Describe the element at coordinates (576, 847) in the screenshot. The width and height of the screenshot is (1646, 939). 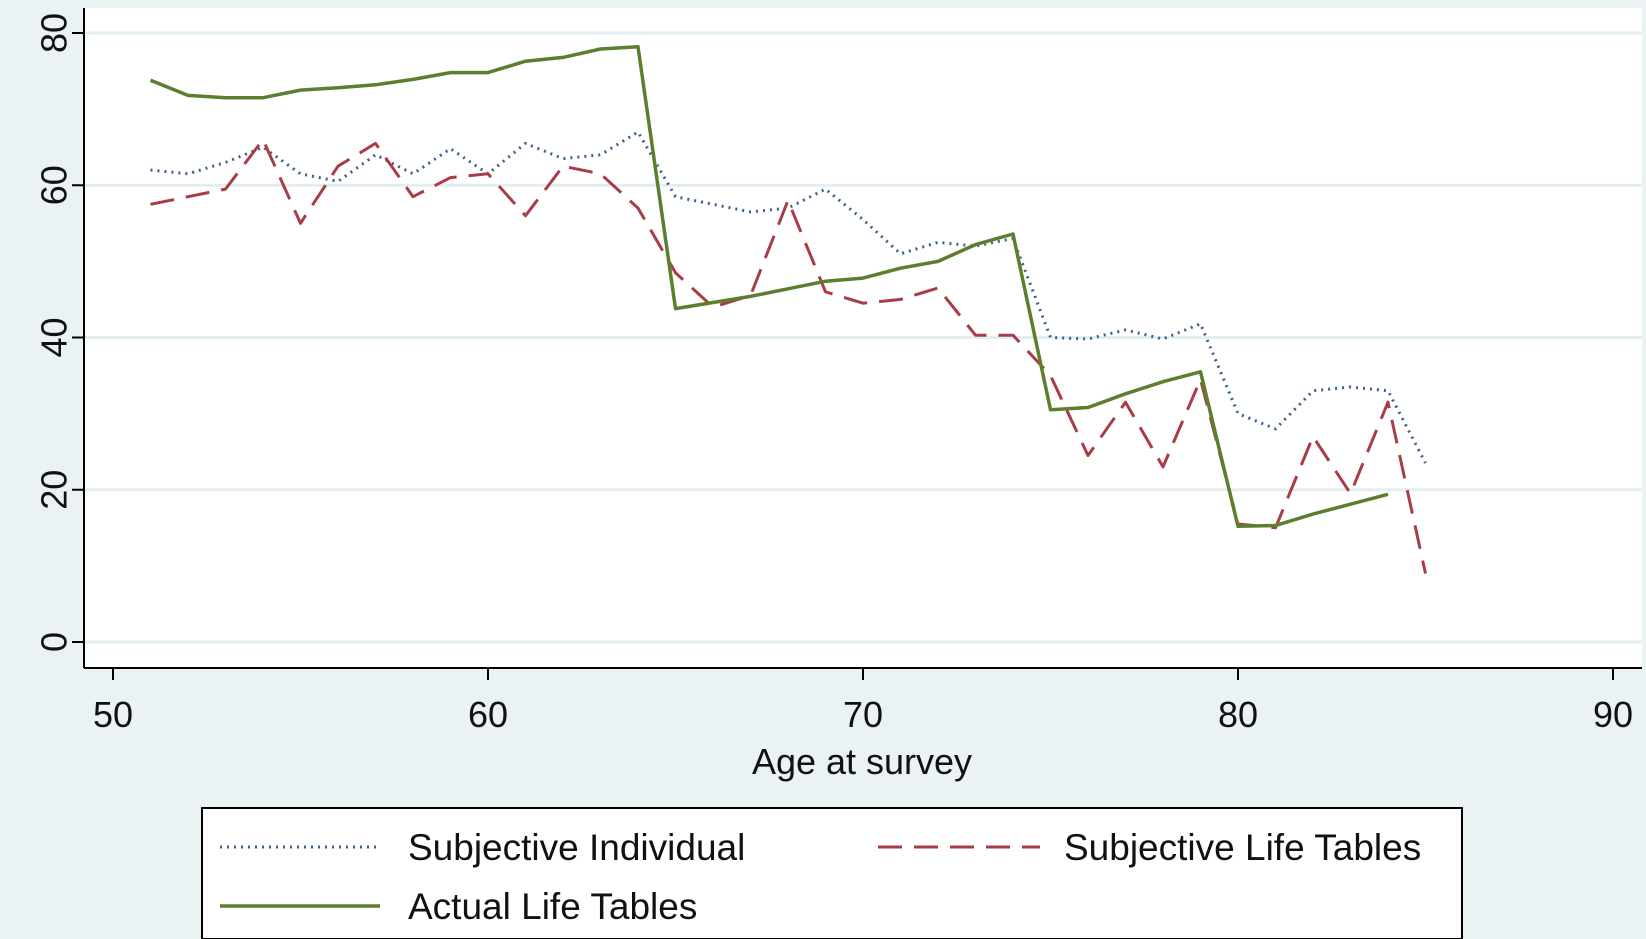
I see `legend-label-subjective-individual: Subjective Individual` at that location.